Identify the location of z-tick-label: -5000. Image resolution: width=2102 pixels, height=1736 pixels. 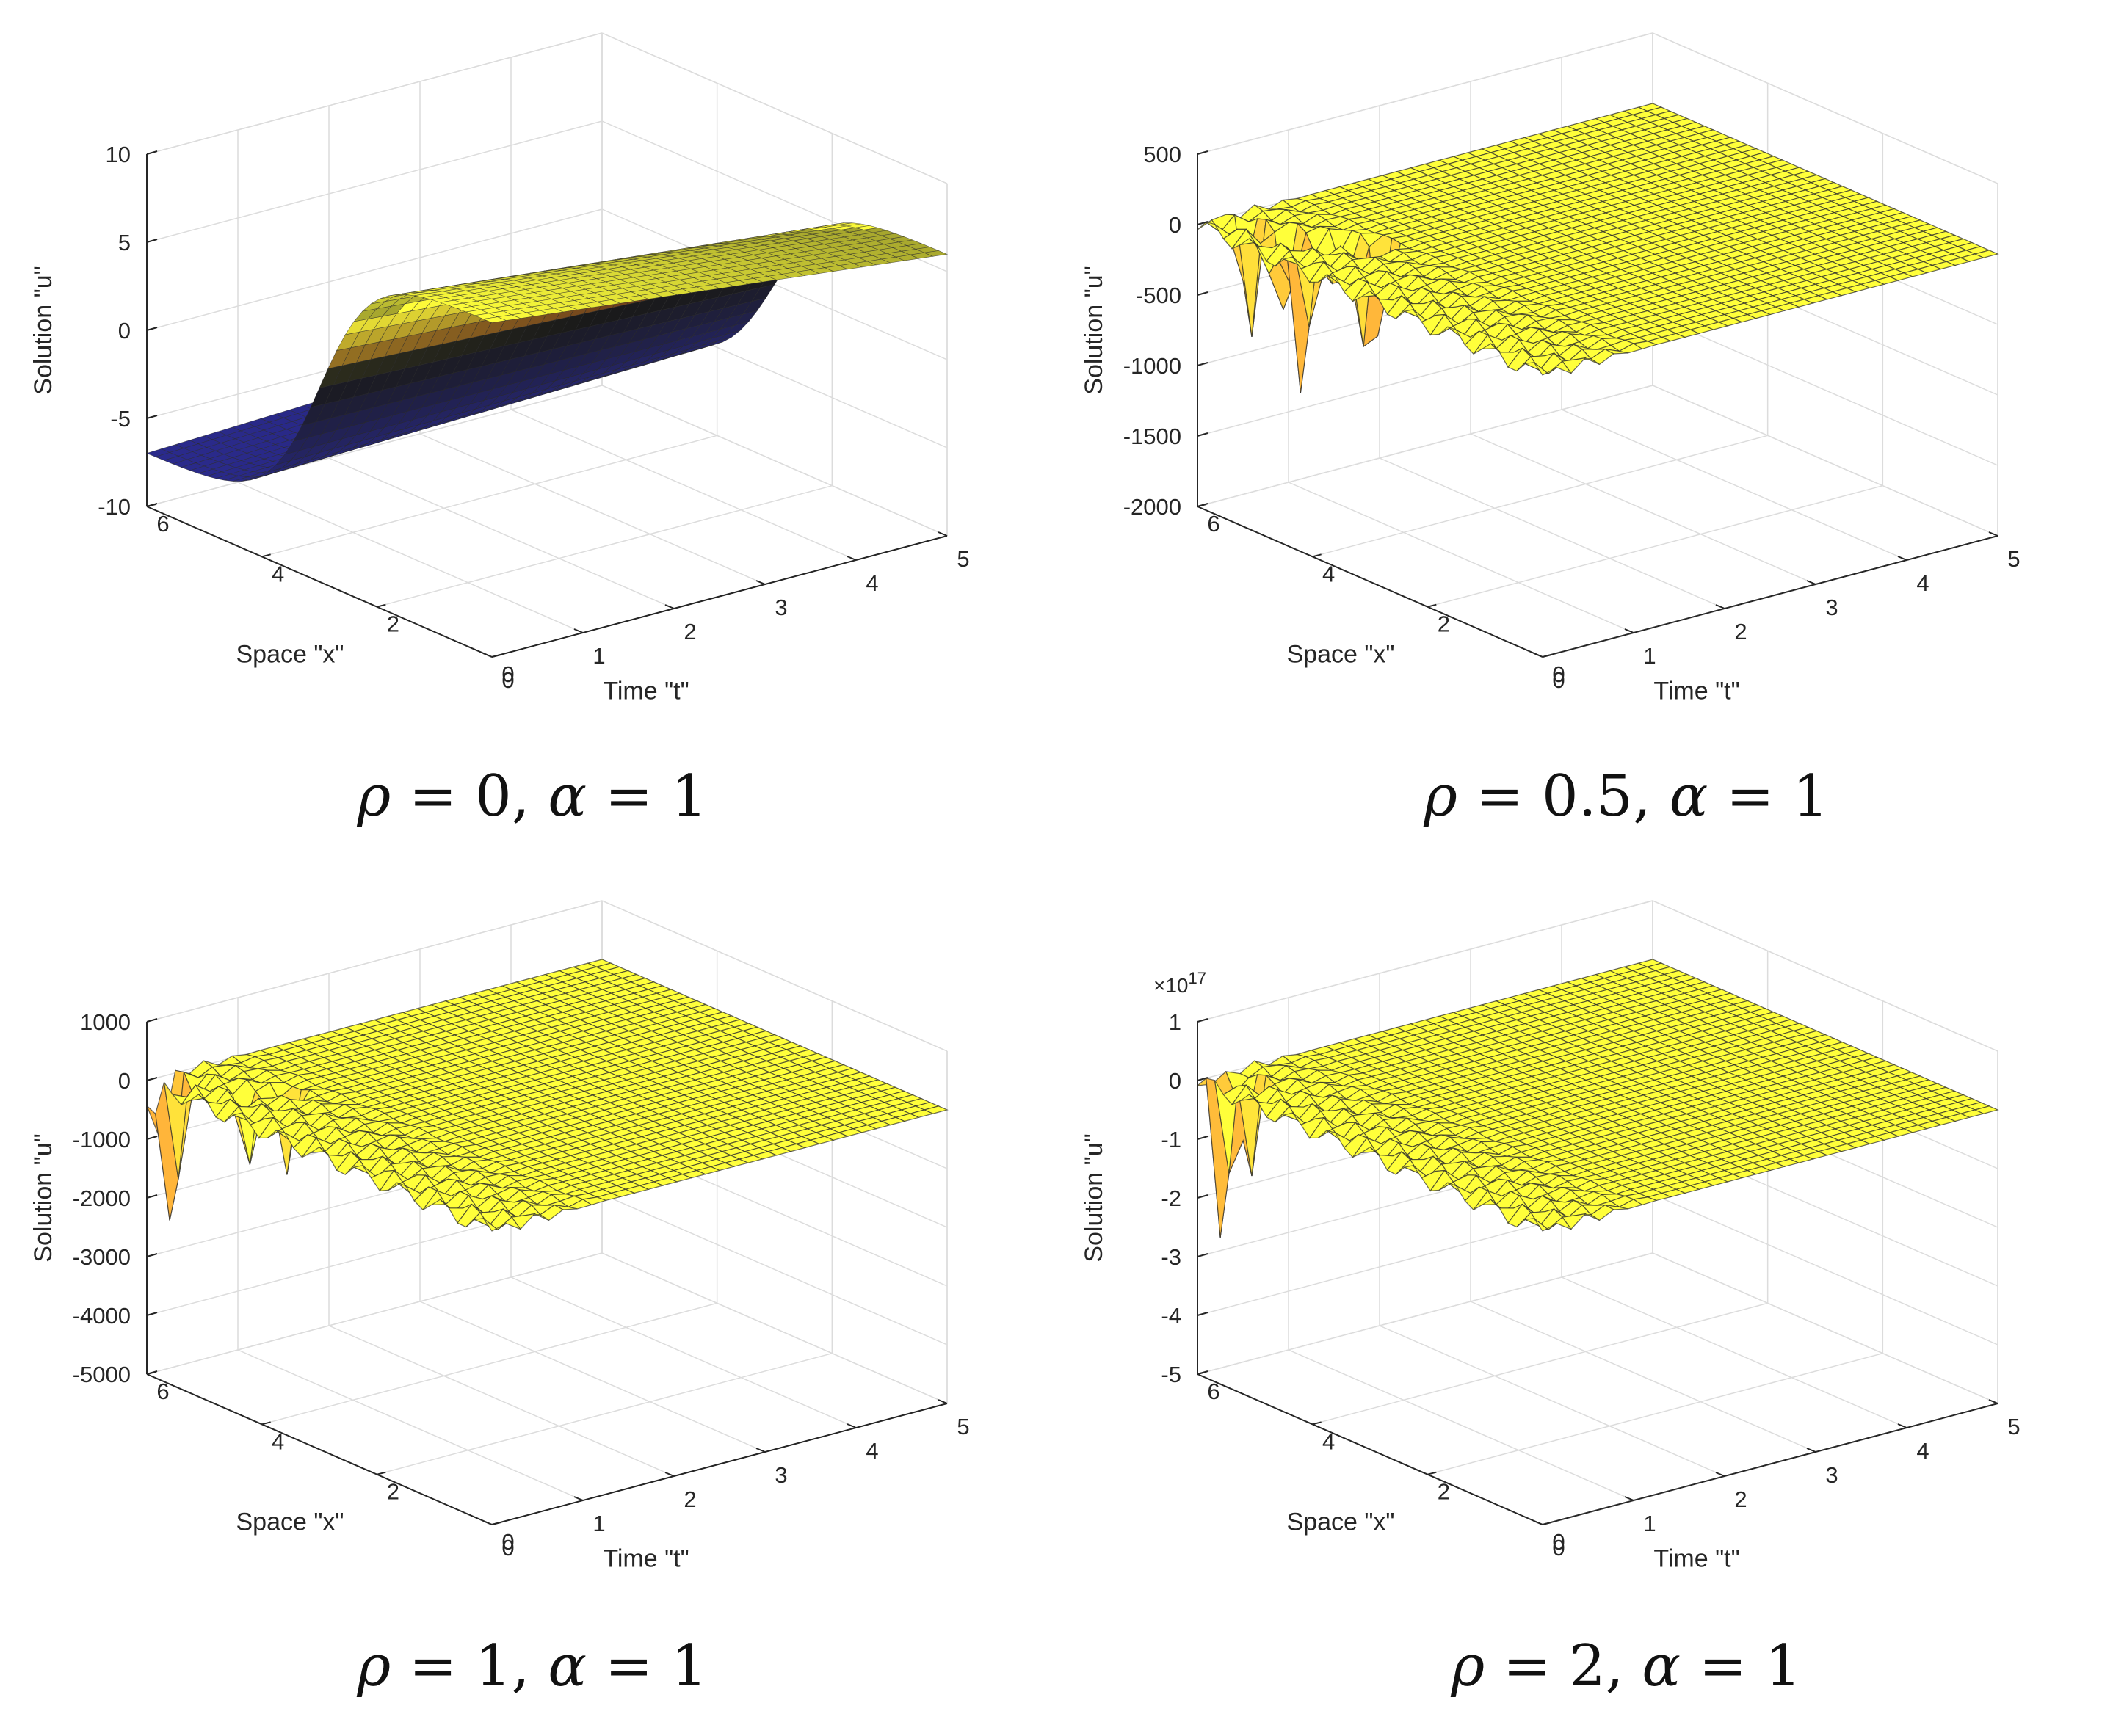
(102, 1374).